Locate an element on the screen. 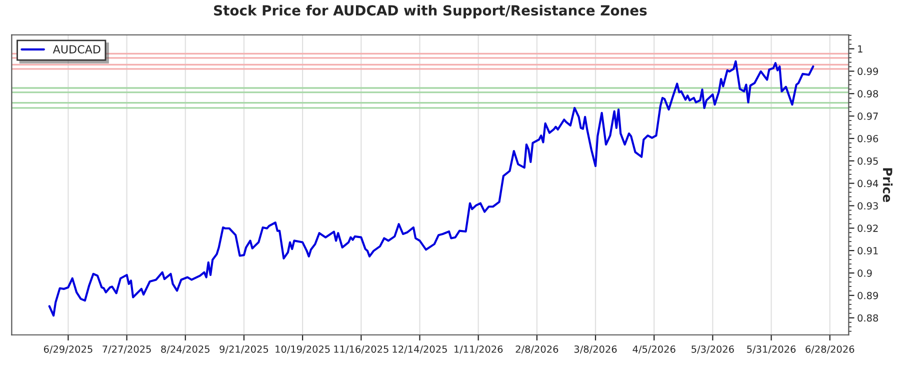 This screenshot has height=375, width=900. y-tick-label: 0.95 is located at coordinates (868, 161).